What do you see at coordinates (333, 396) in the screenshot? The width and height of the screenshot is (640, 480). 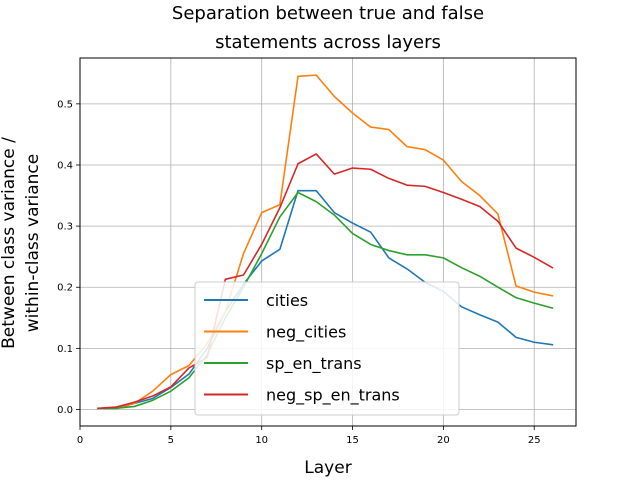 I see `legend-label-neg-sp-en-trans: neg_sp_en_trans` at bounding box center [333, 396].